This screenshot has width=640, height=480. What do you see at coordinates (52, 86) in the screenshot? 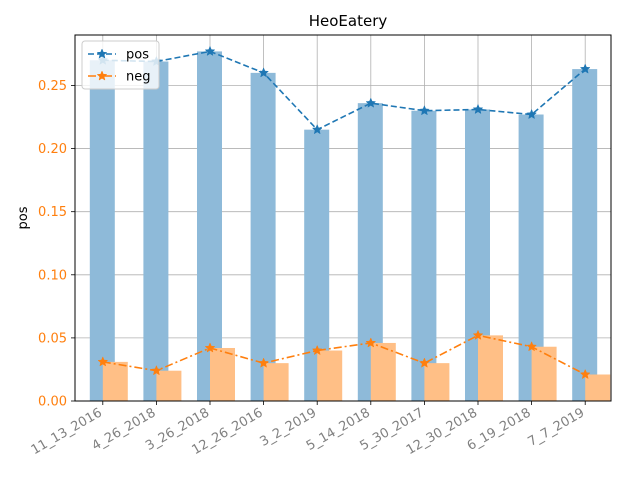
I see `y-tick-label: 0.25` at bounding box center [52, 86].